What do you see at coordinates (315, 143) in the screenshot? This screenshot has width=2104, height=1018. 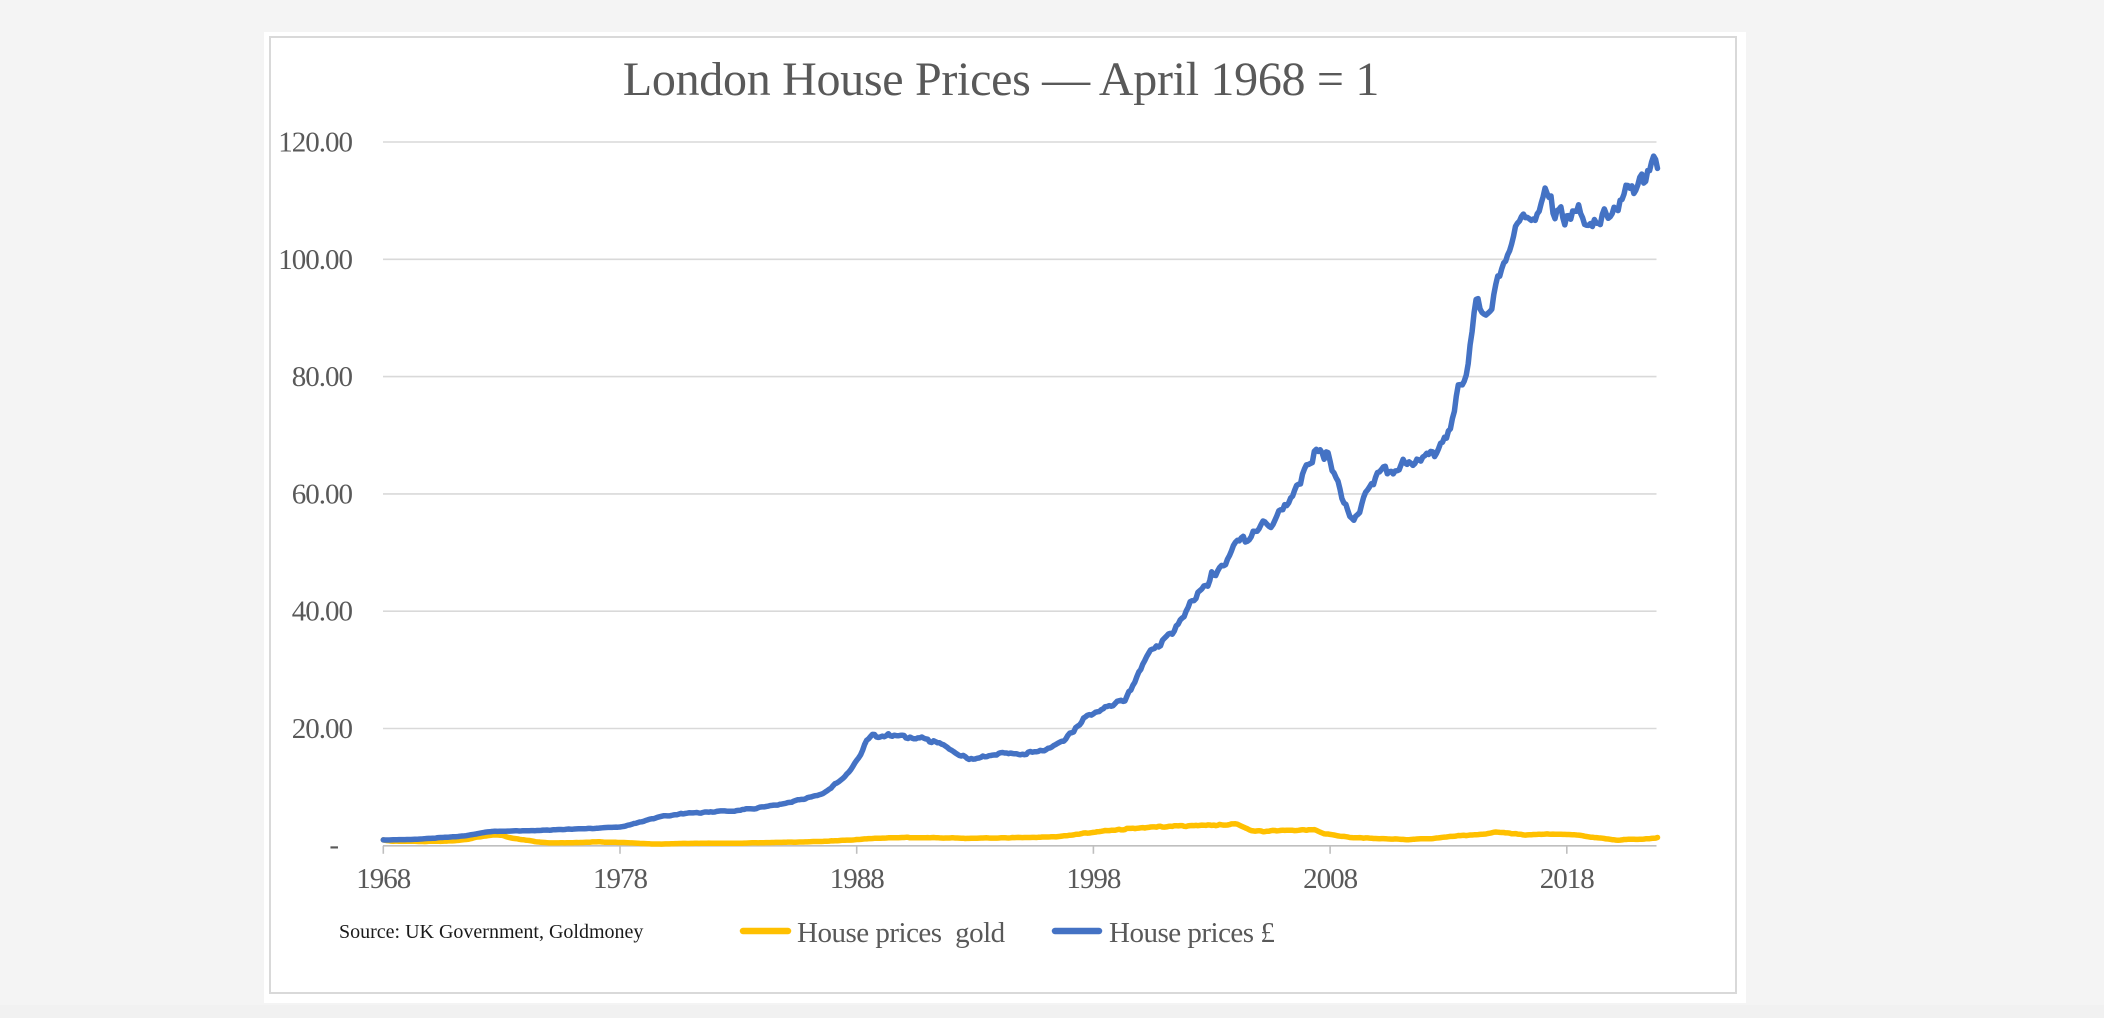 I see `svg-text: 120.00` at bounding box center [315, 143].